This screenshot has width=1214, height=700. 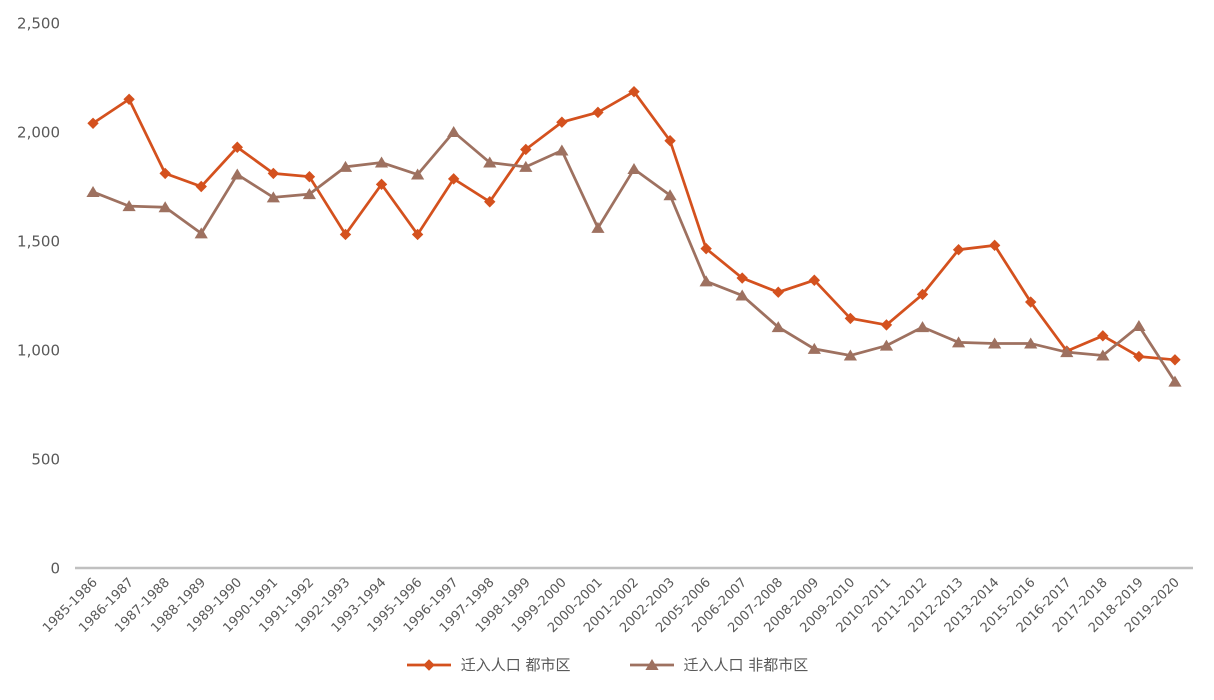 I want to click on y-axis-tick-label: 0, so click(x=55, y=569).